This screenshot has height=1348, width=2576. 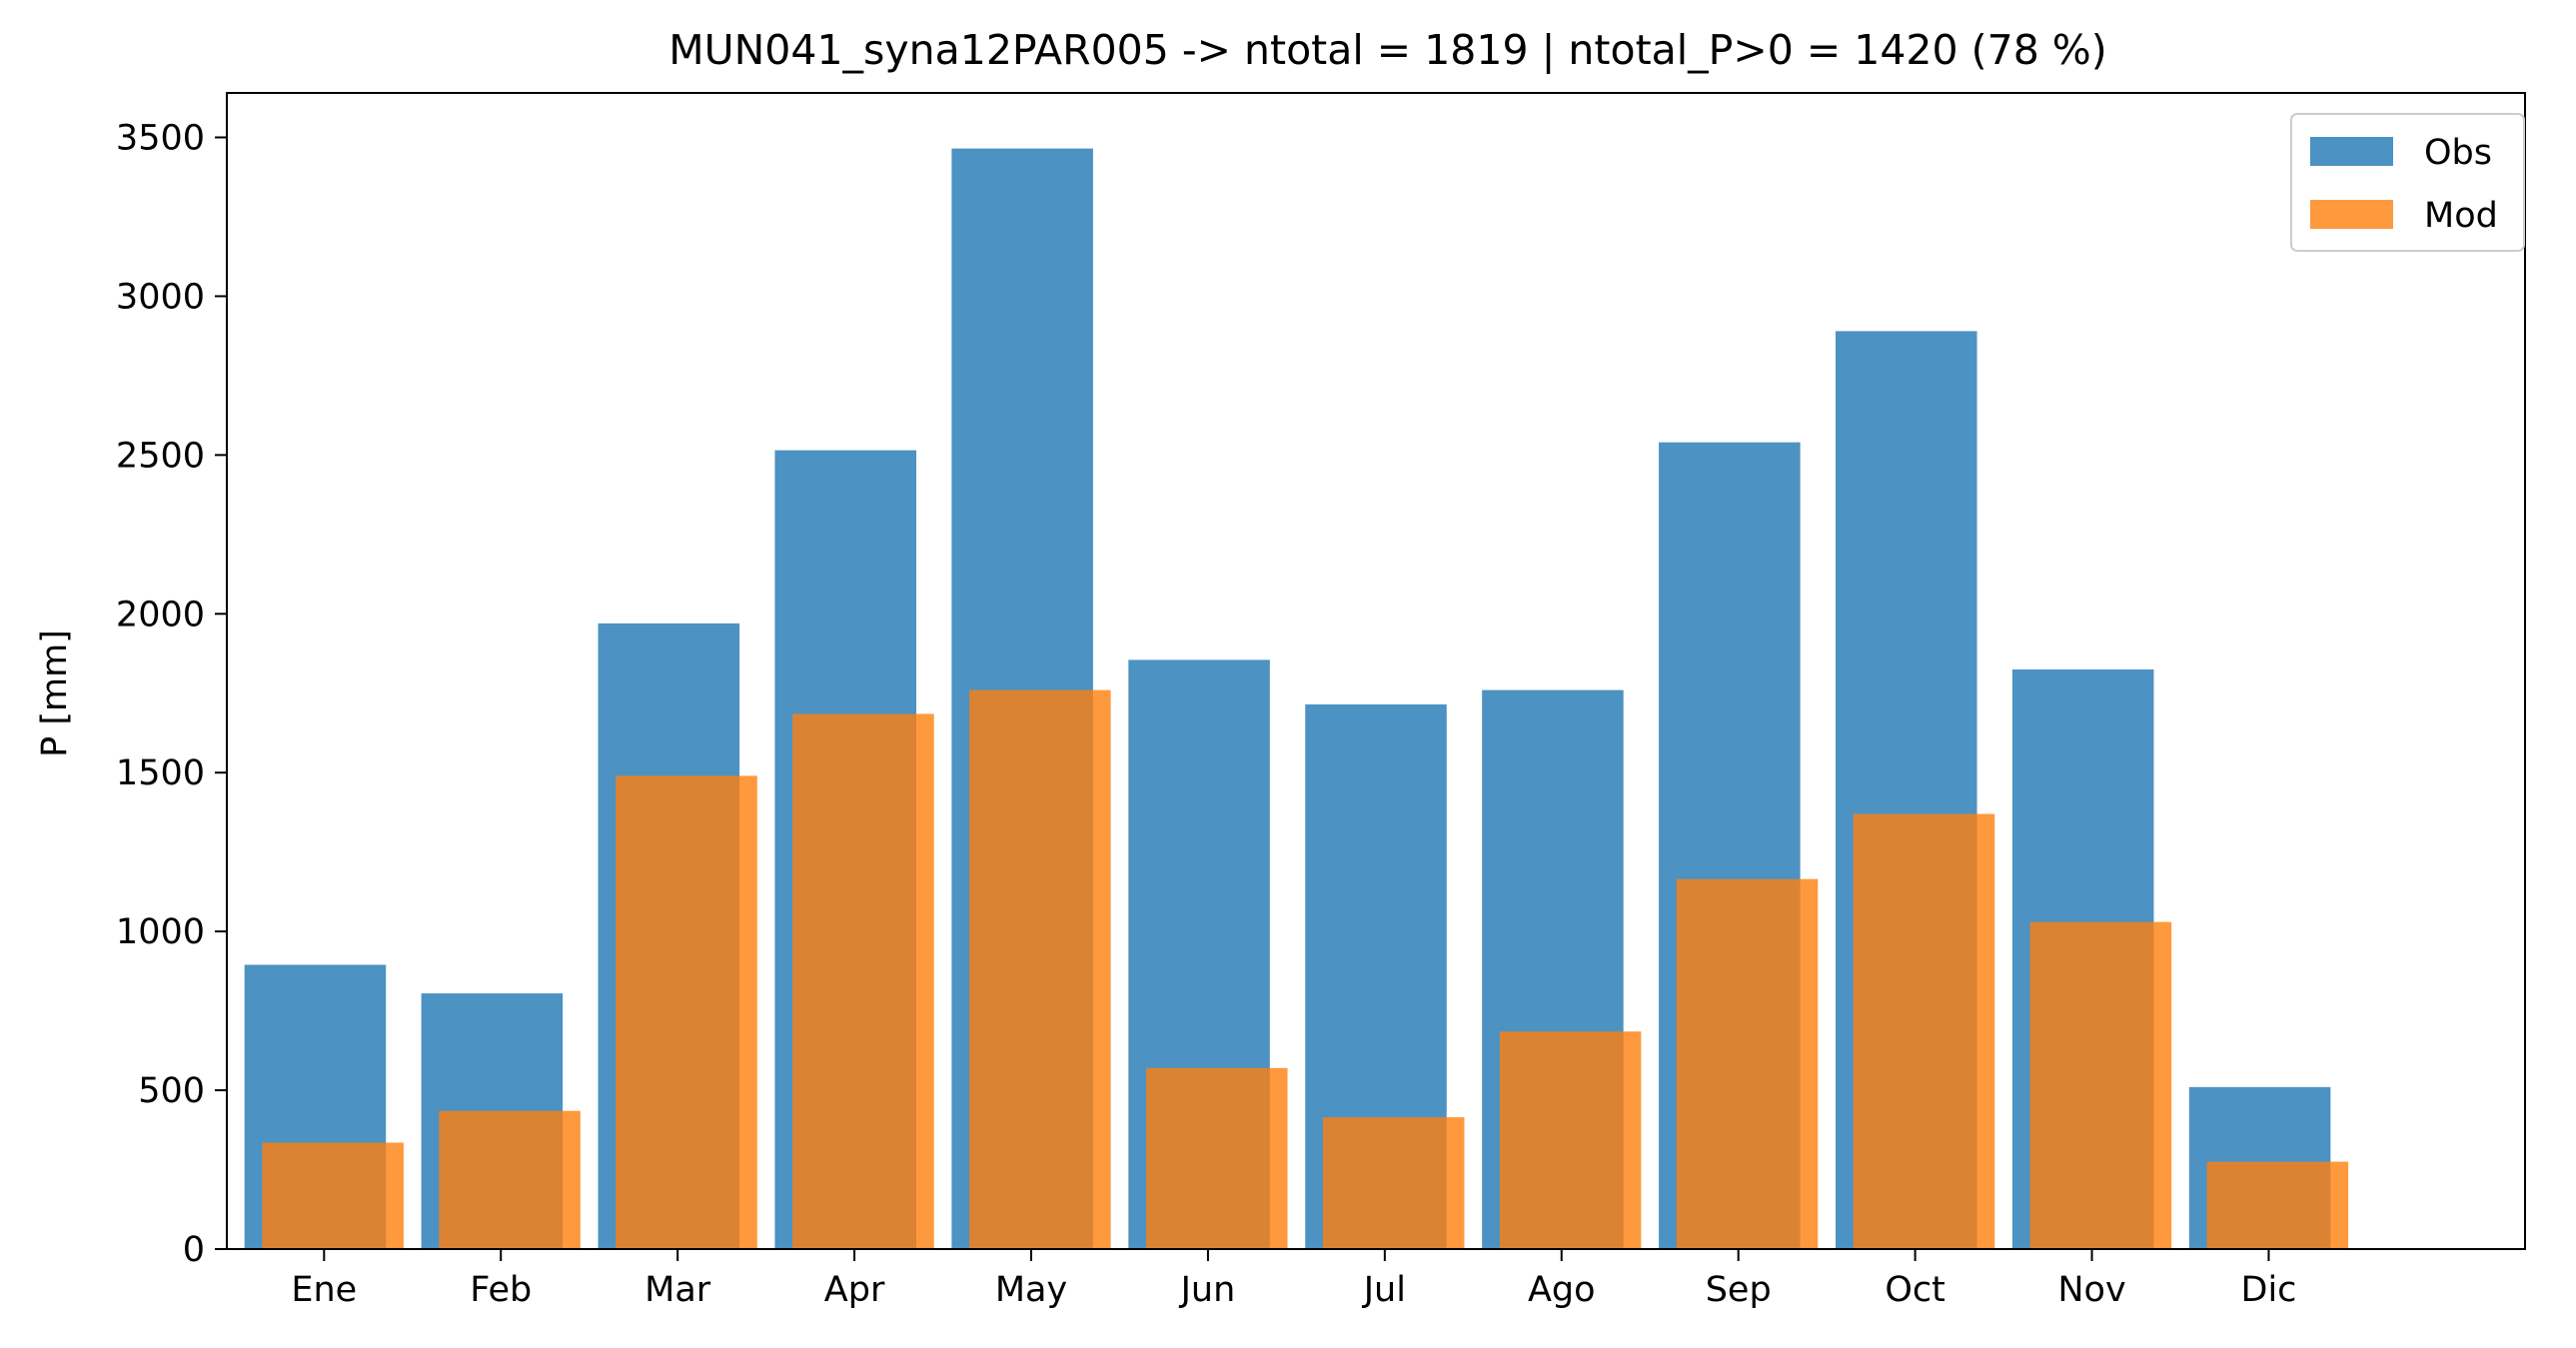 What do you see at coordinates (1217, 1158) in the screenshot?
I see `bar-mod-jun` at bounding box center [1217, 1158].